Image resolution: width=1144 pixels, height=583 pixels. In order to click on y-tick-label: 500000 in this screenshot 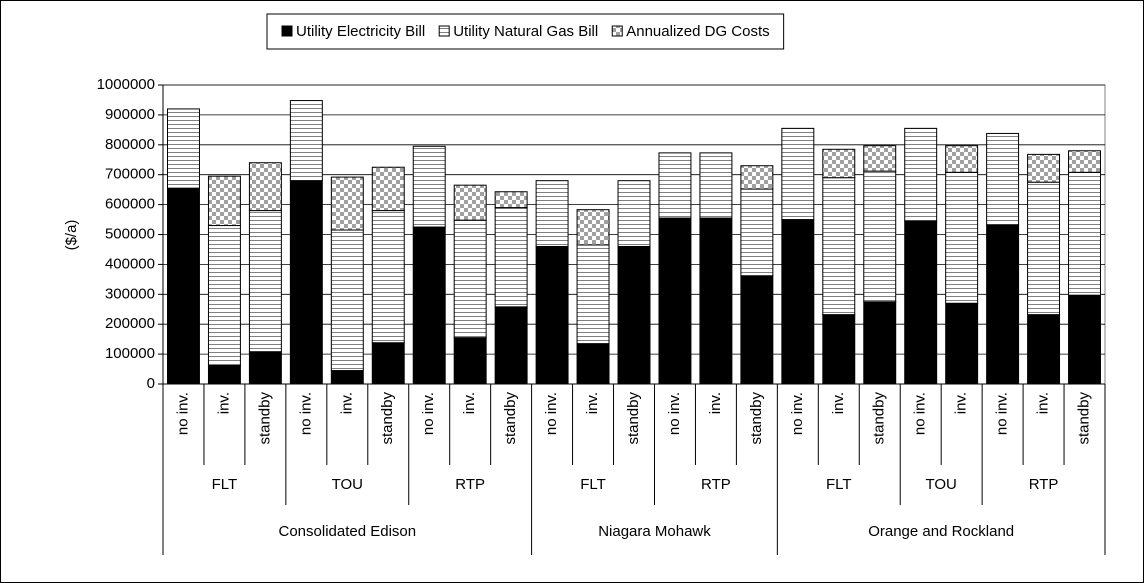, I will do `click(130, 233)`.